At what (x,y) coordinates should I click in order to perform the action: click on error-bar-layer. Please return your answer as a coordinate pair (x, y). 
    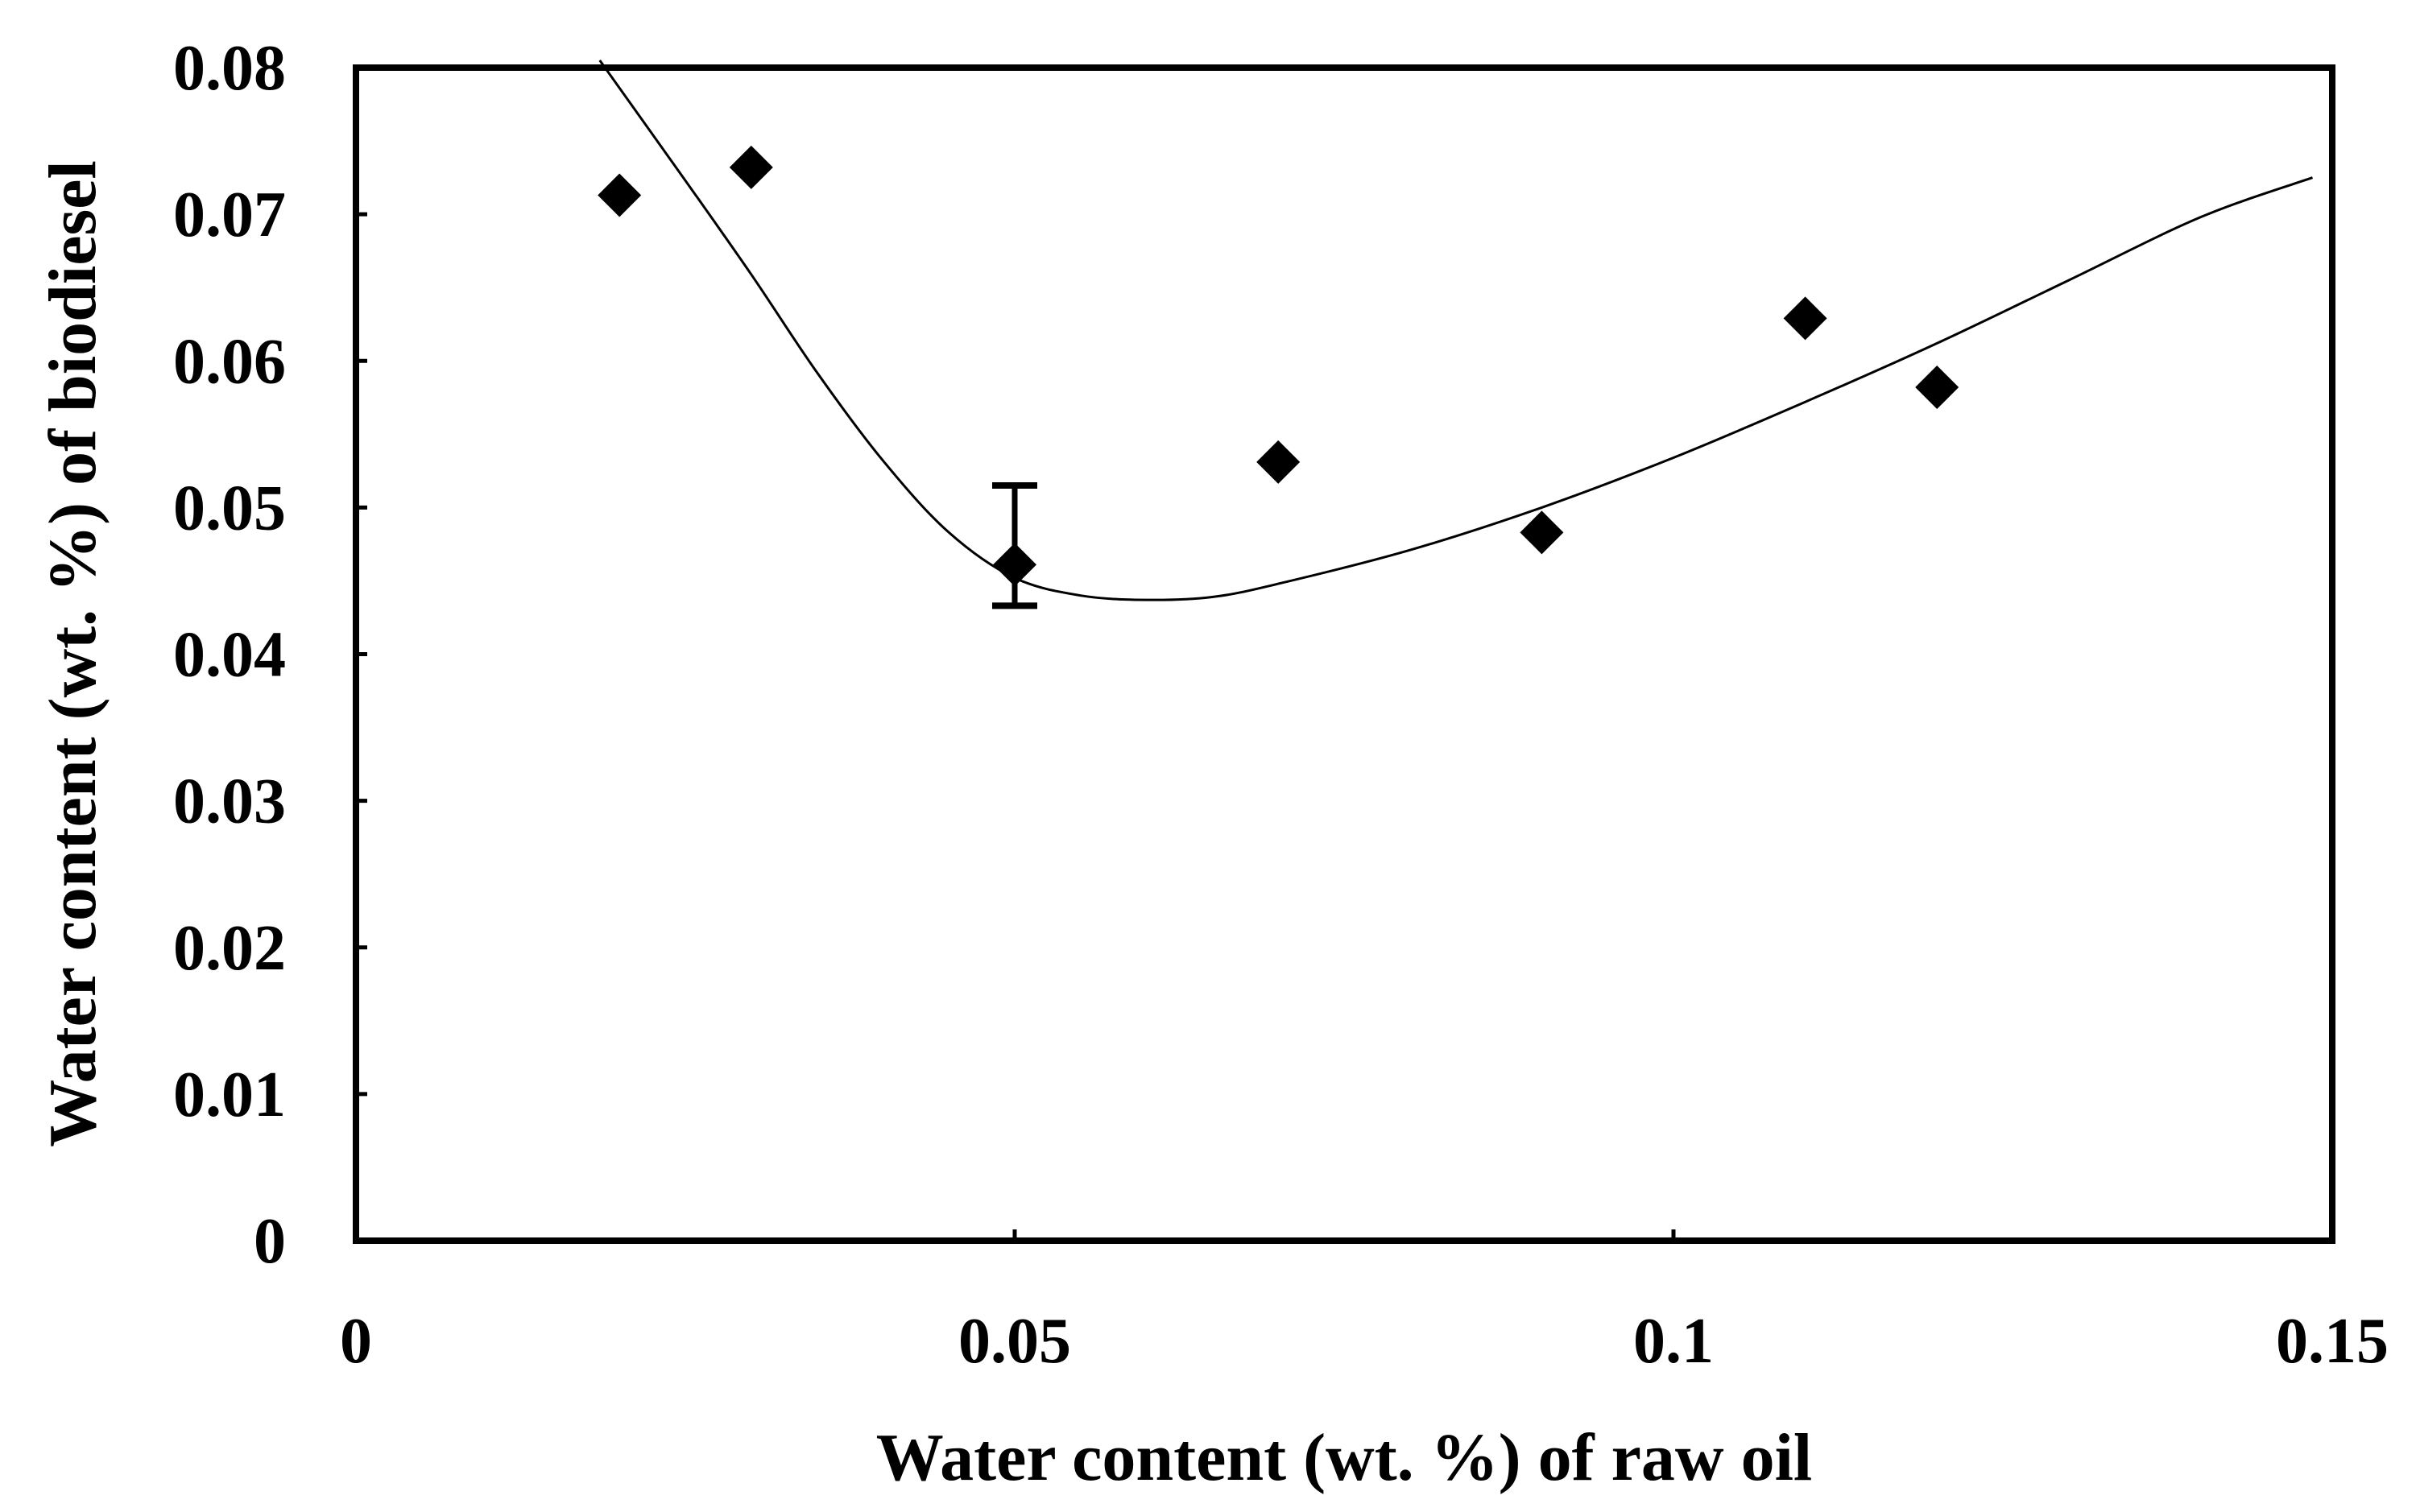
    Looking at the image, I should click on (1014, 545).